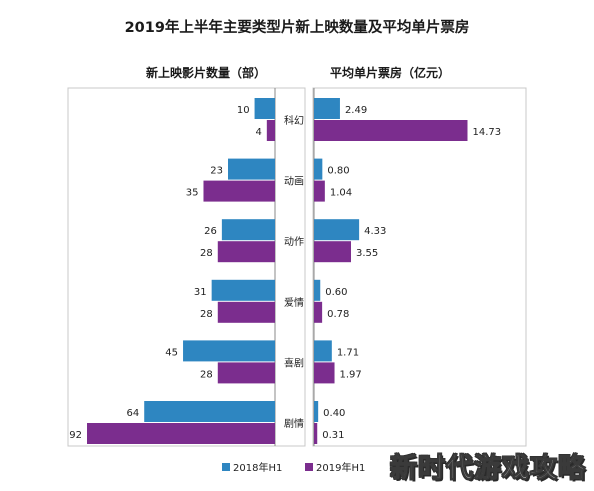  What do you see at coordinates (294, 120) in the screenshot?
I see `category-label-0: 科幻` at bounding box center [294, 120].